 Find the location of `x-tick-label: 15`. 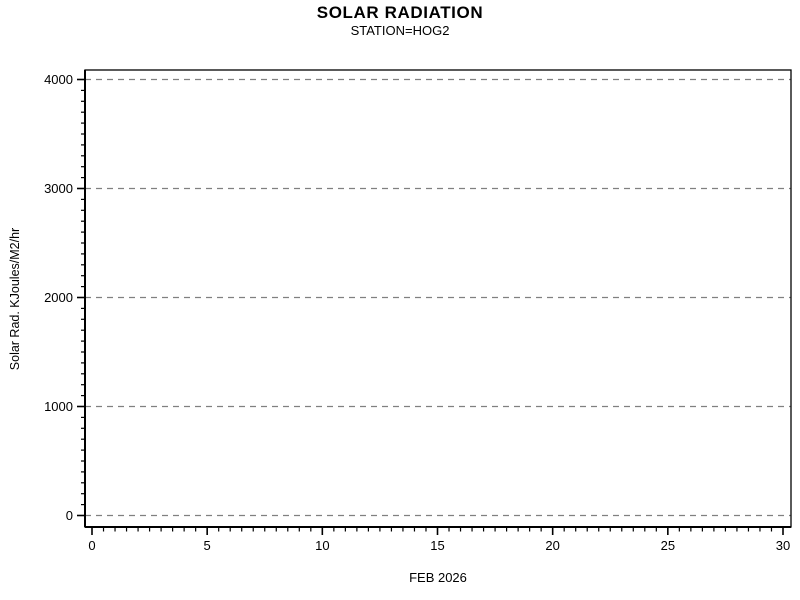

x-tick-label: 15 is located at coordinates (437, 545).